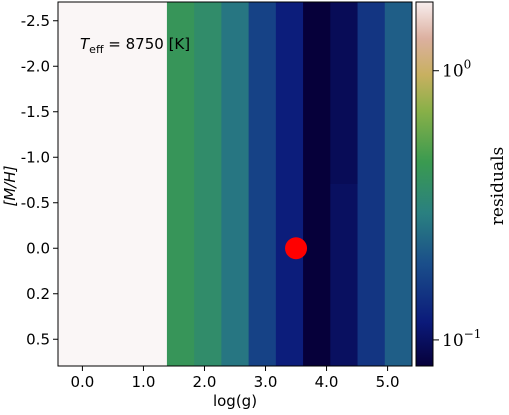  I want to click on y-tick-label: -2.0, so click(35, 66).